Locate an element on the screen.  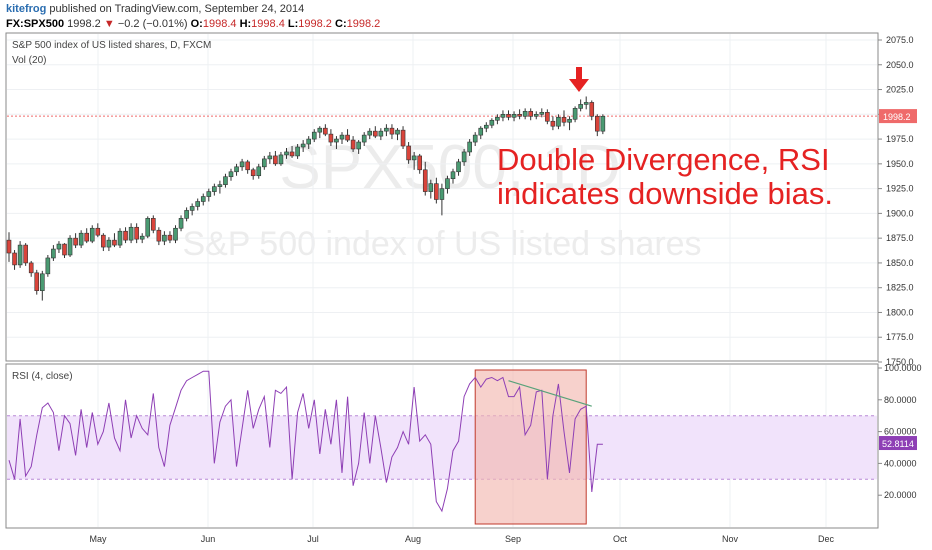
author-link: kitefrog is located at coordinates (26, 9).